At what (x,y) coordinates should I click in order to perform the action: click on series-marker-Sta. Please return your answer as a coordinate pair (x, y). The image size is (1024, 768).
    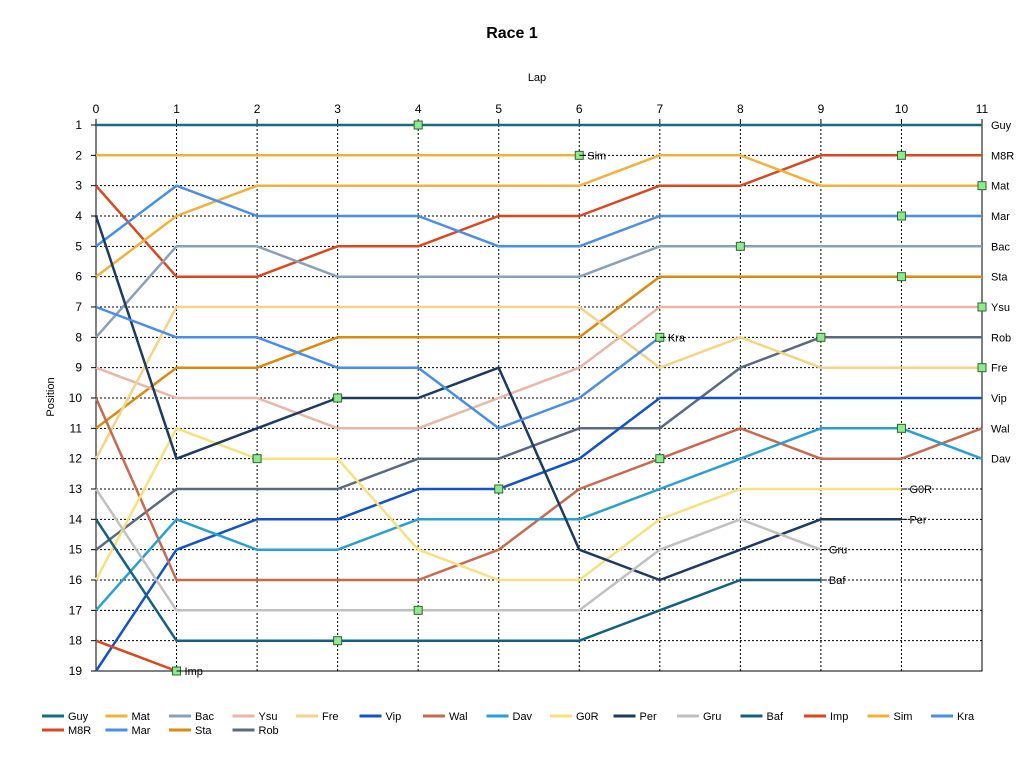
    Looking at the image, I should click on (901, 277).